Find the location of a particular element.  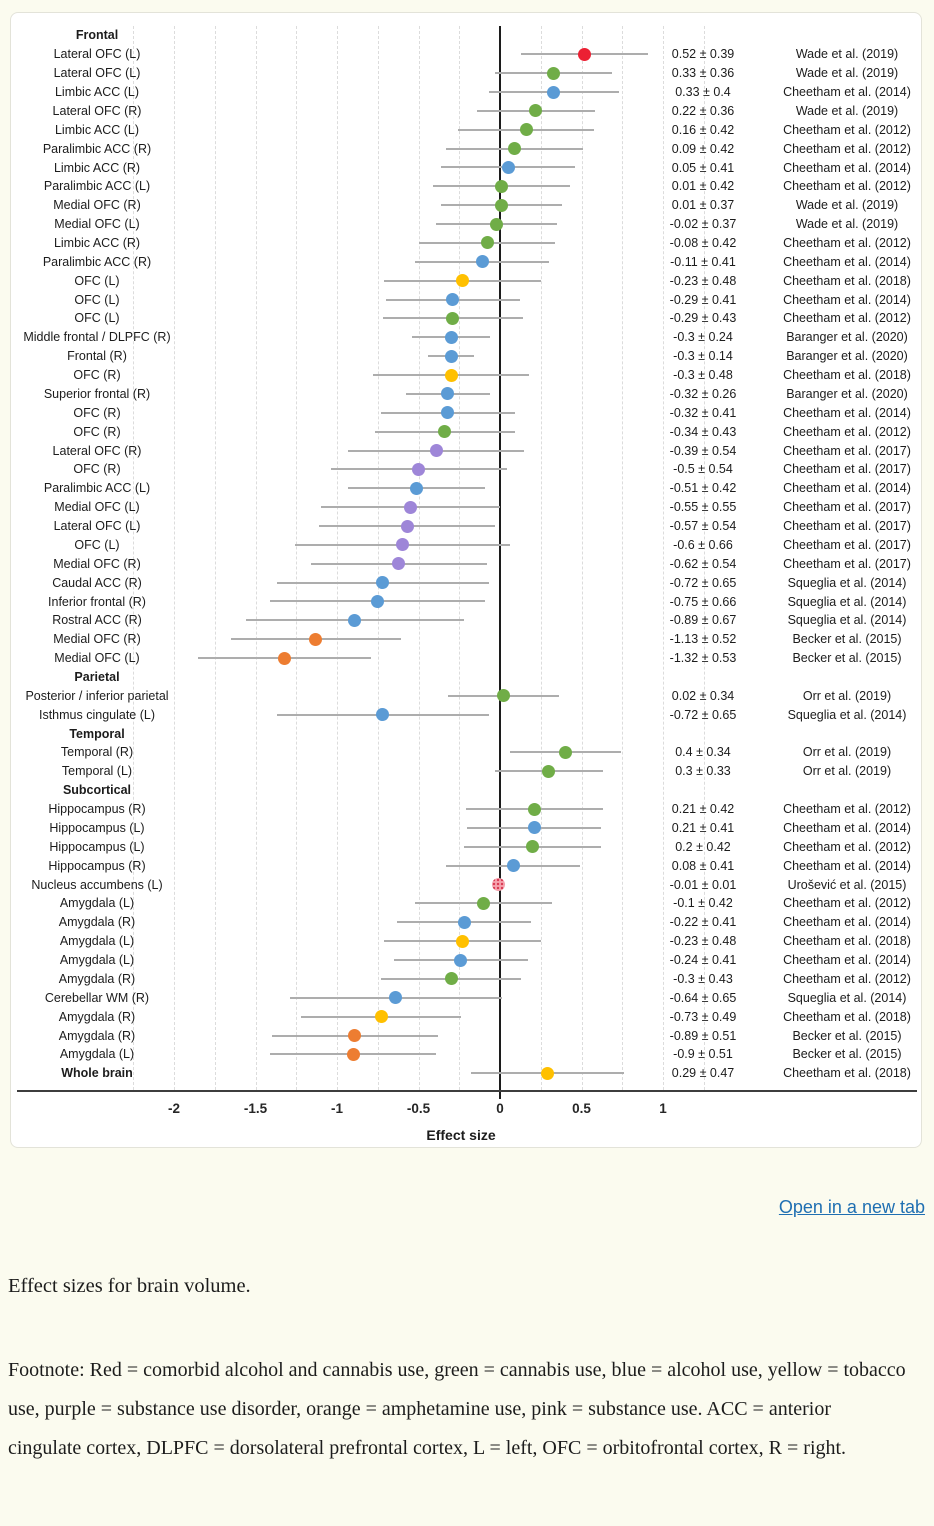

effect-value: -0.39 ± 0.54 is located at coordinates (703, 450).